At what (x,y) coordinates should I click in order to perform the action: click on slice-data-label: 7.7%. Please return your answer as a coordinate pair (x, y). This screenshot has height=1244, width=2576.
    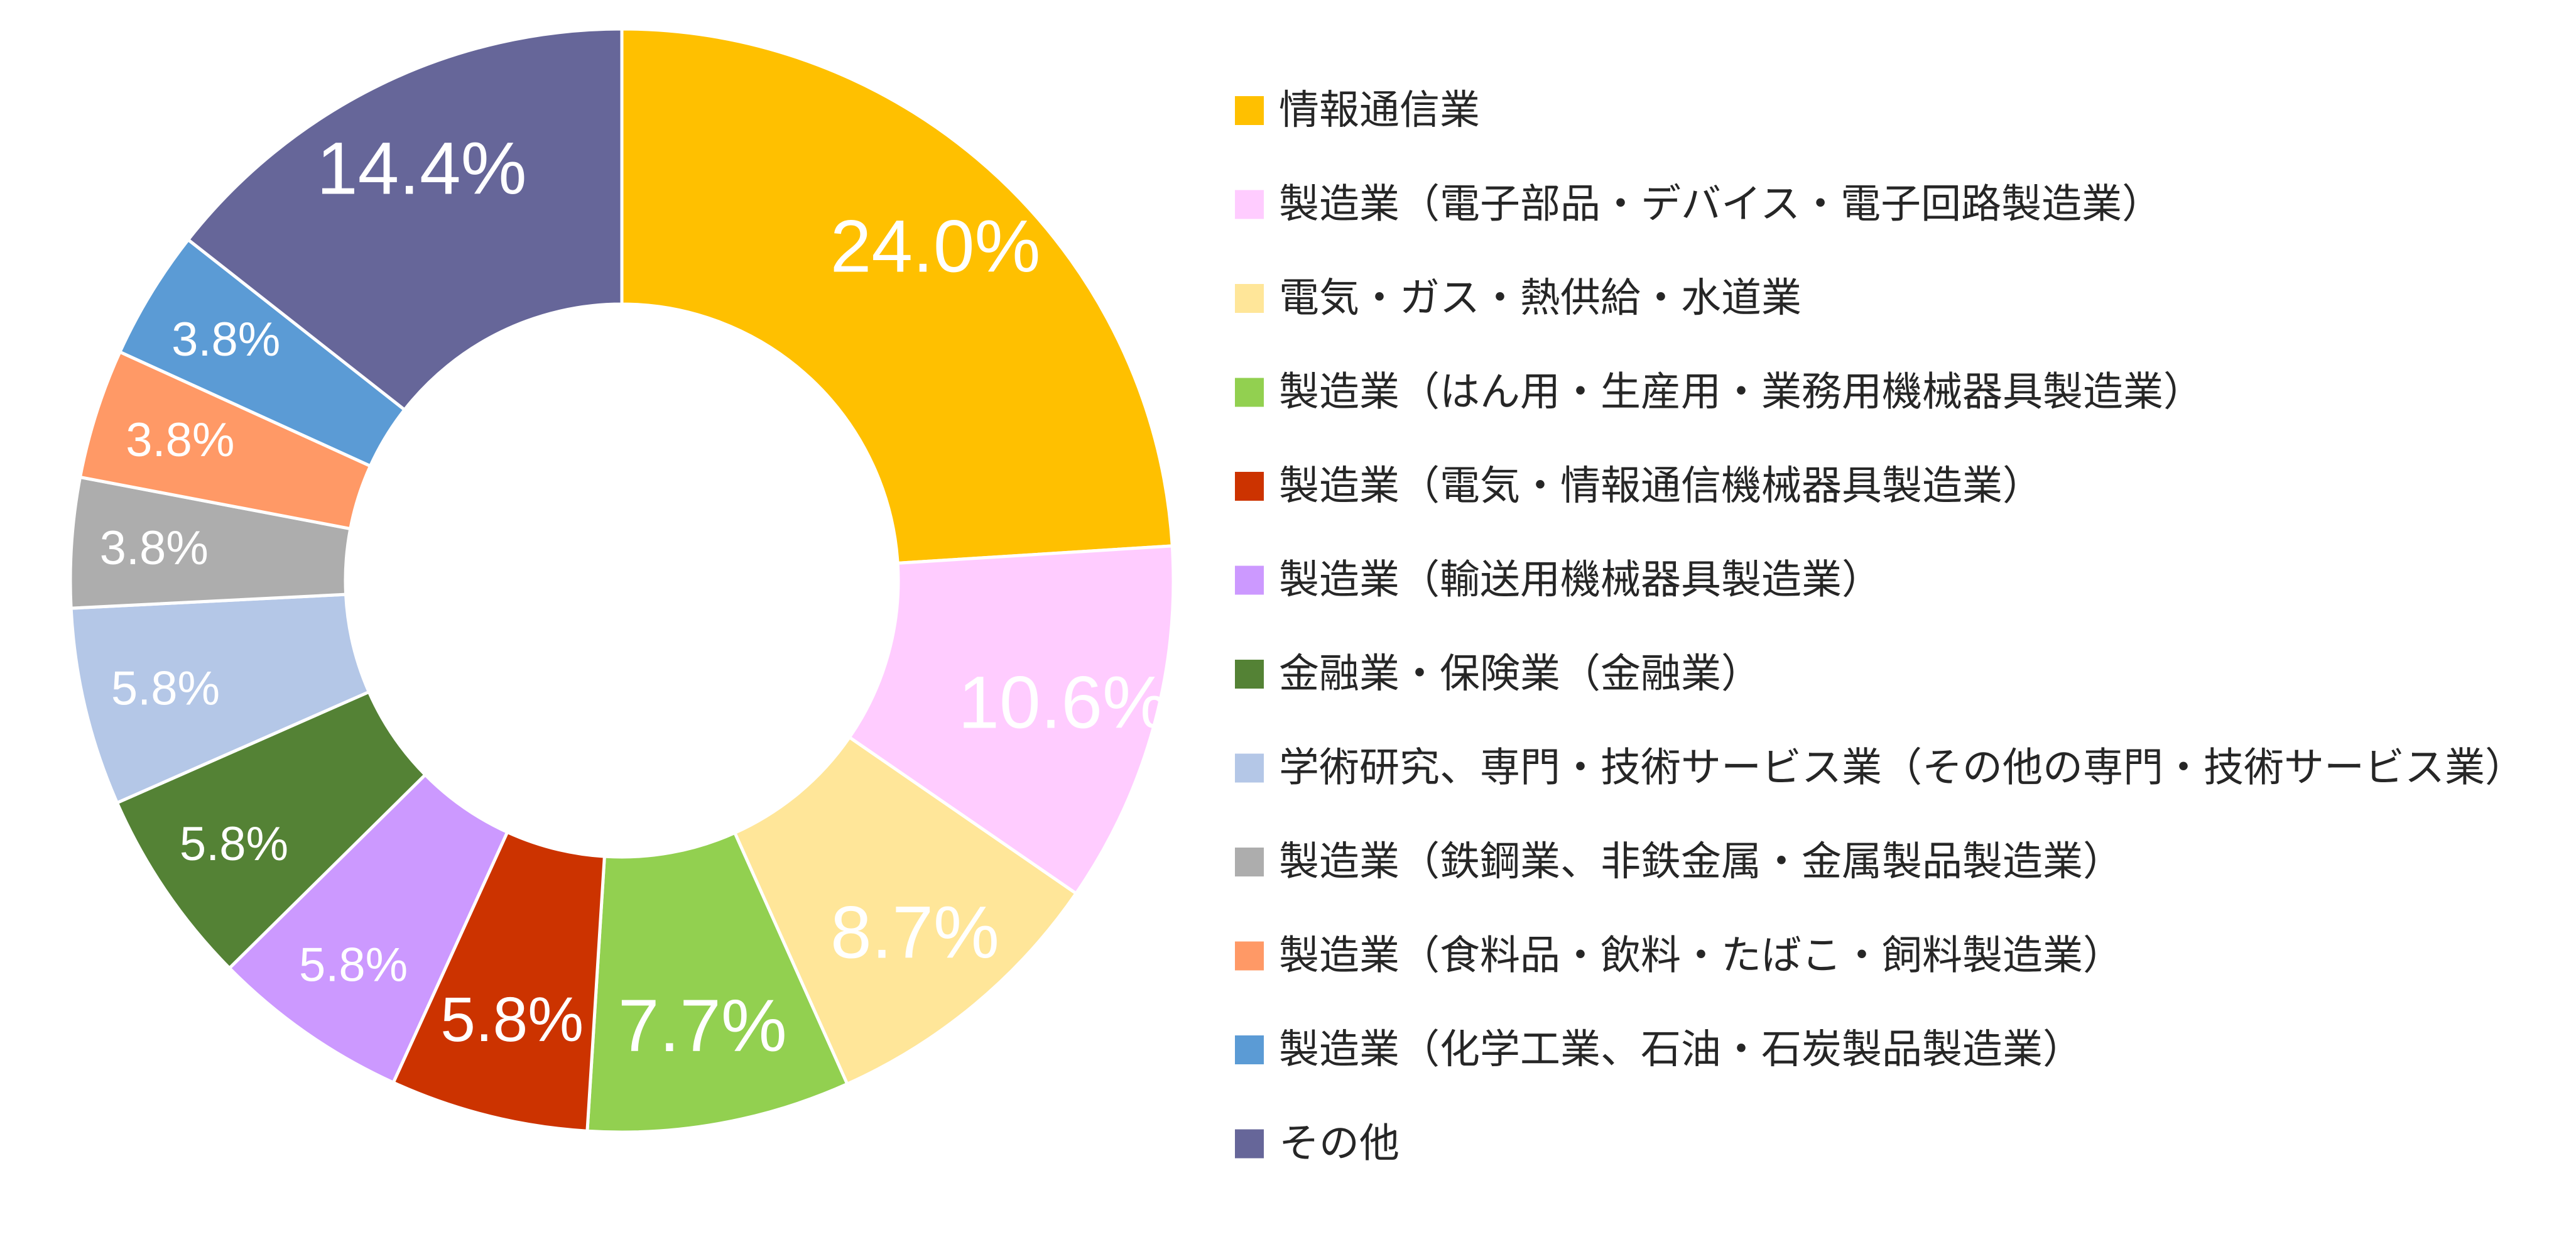
    Looking at the image, I should click on (703, 1026).